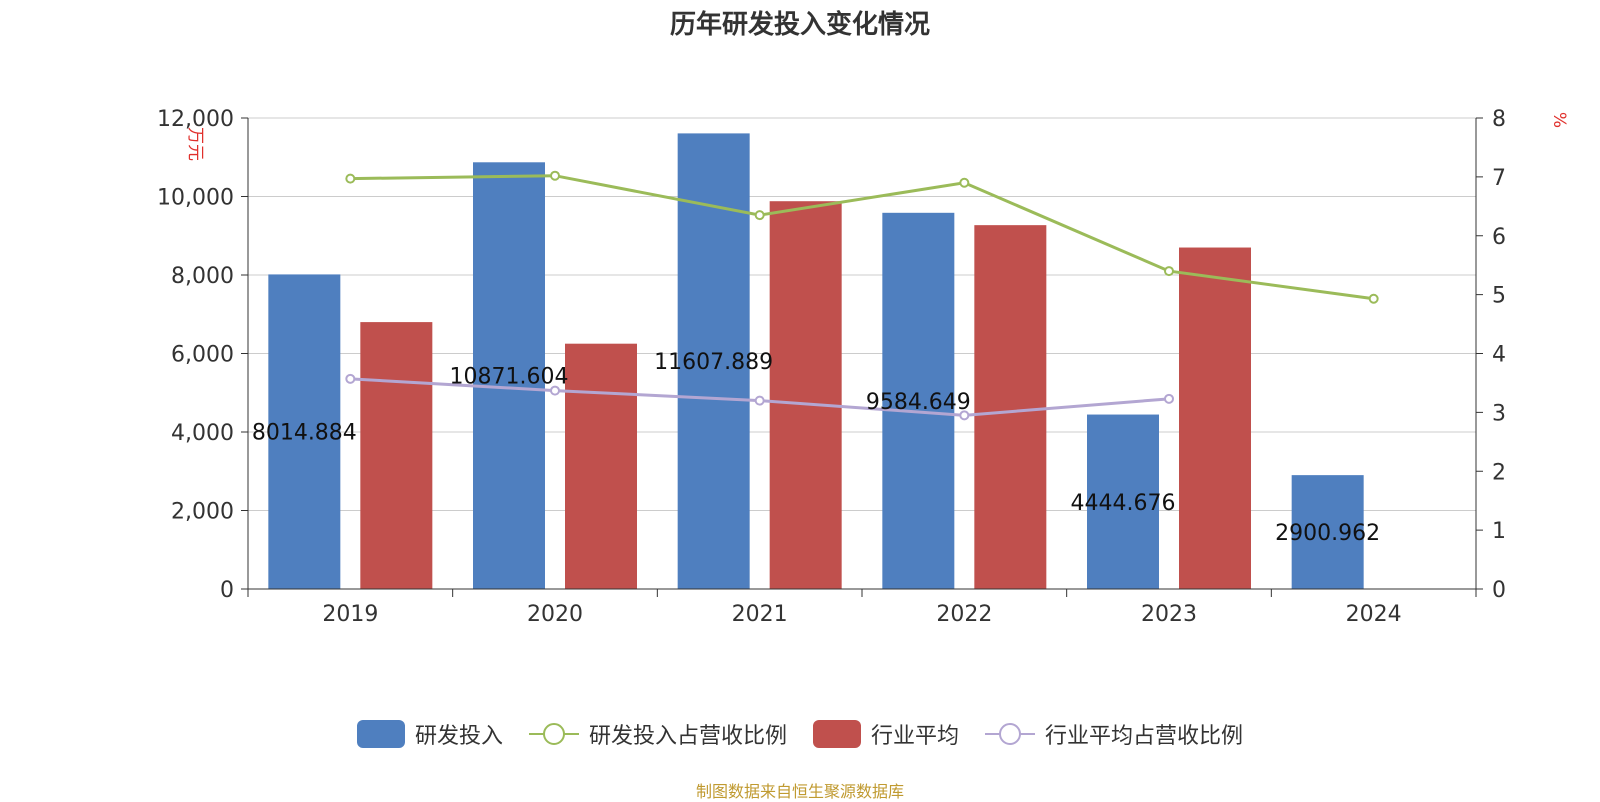 The height and width of the screenshot is (802, 1600). I want to click on x-tick-label: 2020, so click(555, 614).